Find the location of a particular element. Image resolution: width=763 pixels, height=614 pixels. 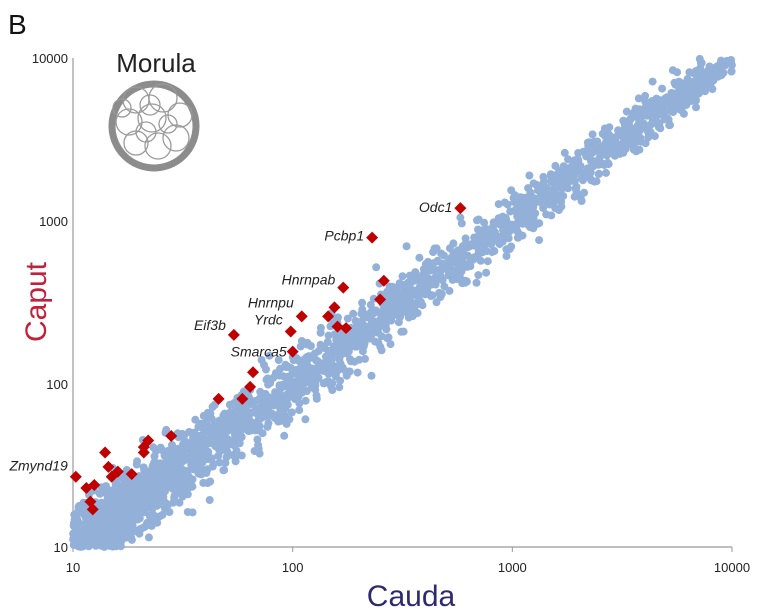

gene-label: Odc1 is located at coordinates (435, 207).